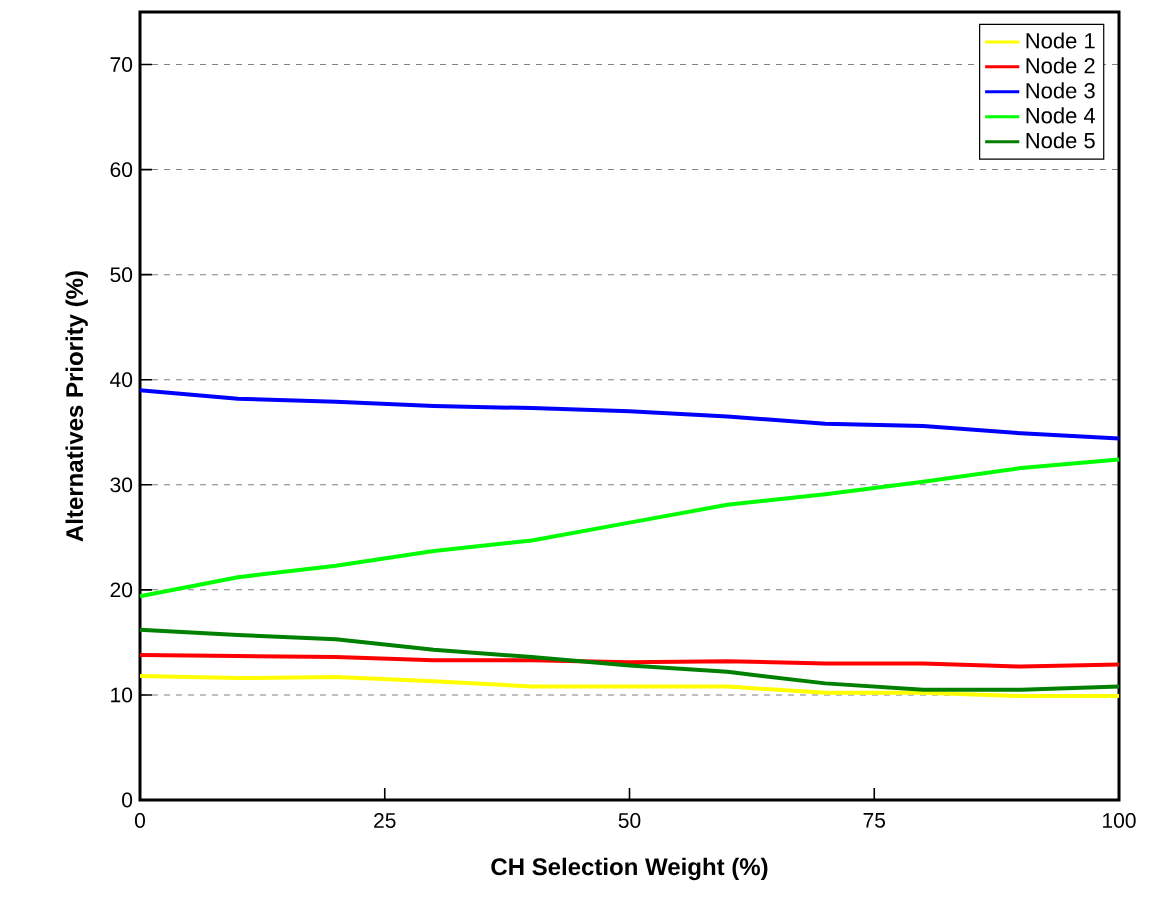 The width and height of the screenshot is (1163, 907). Describe the element at coordinates (1061, 115) in the screenshot. I see `legend-label: Node 4` at that location.